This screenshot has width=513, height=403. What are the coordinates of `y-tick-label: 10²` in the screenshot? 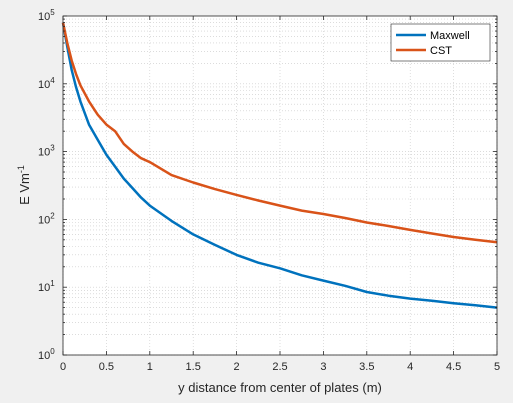 It's located at (46, 218).